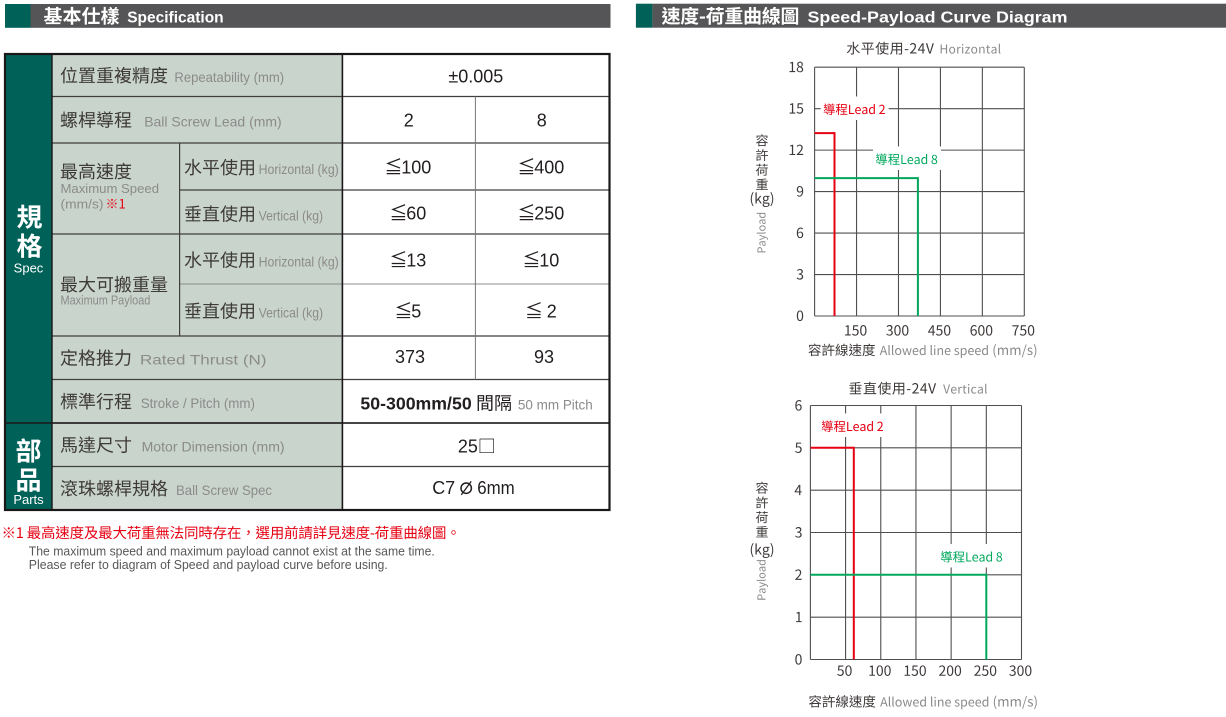 The width and height of the screenshot is (1226, 717). What do you see at coordinates (938, 18) in the screenshot?
I see `svg-text: Speed-Payload Curve Diagram` at bounding box center [938, 18].